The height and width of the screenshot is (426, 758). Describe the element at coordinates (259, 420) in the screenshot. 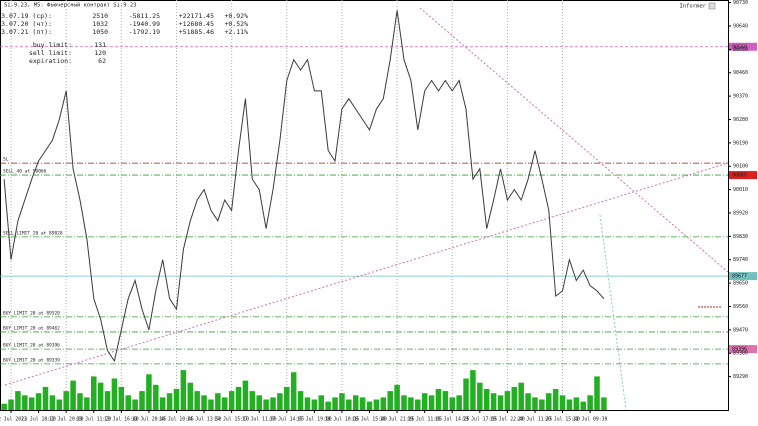

I see `x-tick-label: 17 Jul 11:00` at that location.